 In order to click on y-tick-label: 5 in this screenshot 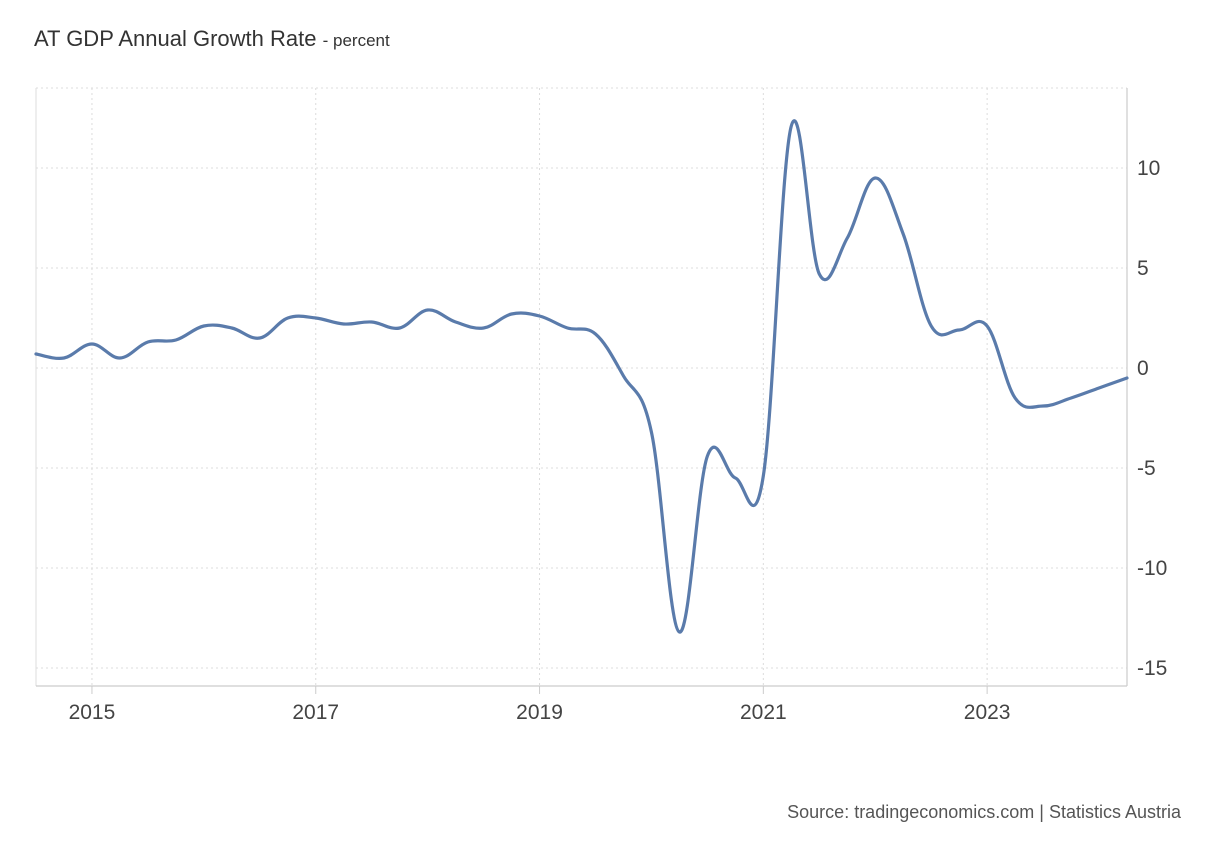, I will do `click(1143, 268)`.